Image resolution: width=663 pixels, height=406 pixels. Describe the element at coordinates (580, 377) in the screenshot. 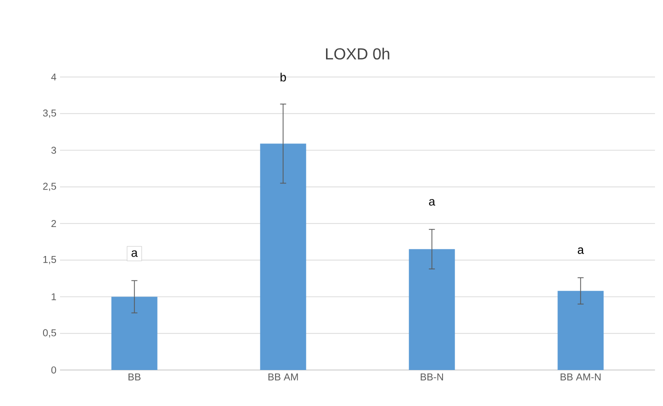

I see `x-tick-label: BB AM-N` at that location.